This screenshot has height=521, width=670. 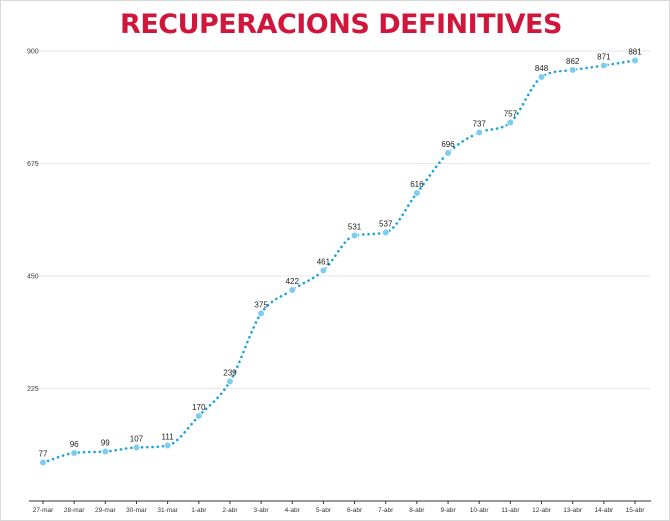 I want to click on data-label: 737, so click(x=480, y=124).